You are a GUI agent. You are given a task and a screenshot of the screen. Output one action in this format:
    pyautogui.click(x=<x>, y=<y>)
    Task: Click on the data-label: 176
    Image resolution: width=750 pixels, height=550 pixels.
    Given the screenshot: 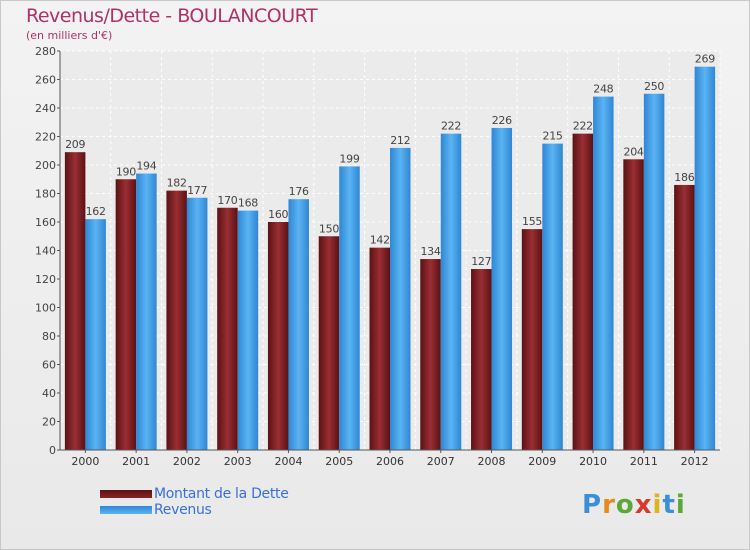 What is the action you would take?
    pyautogui.click(x=299, y=191)
    